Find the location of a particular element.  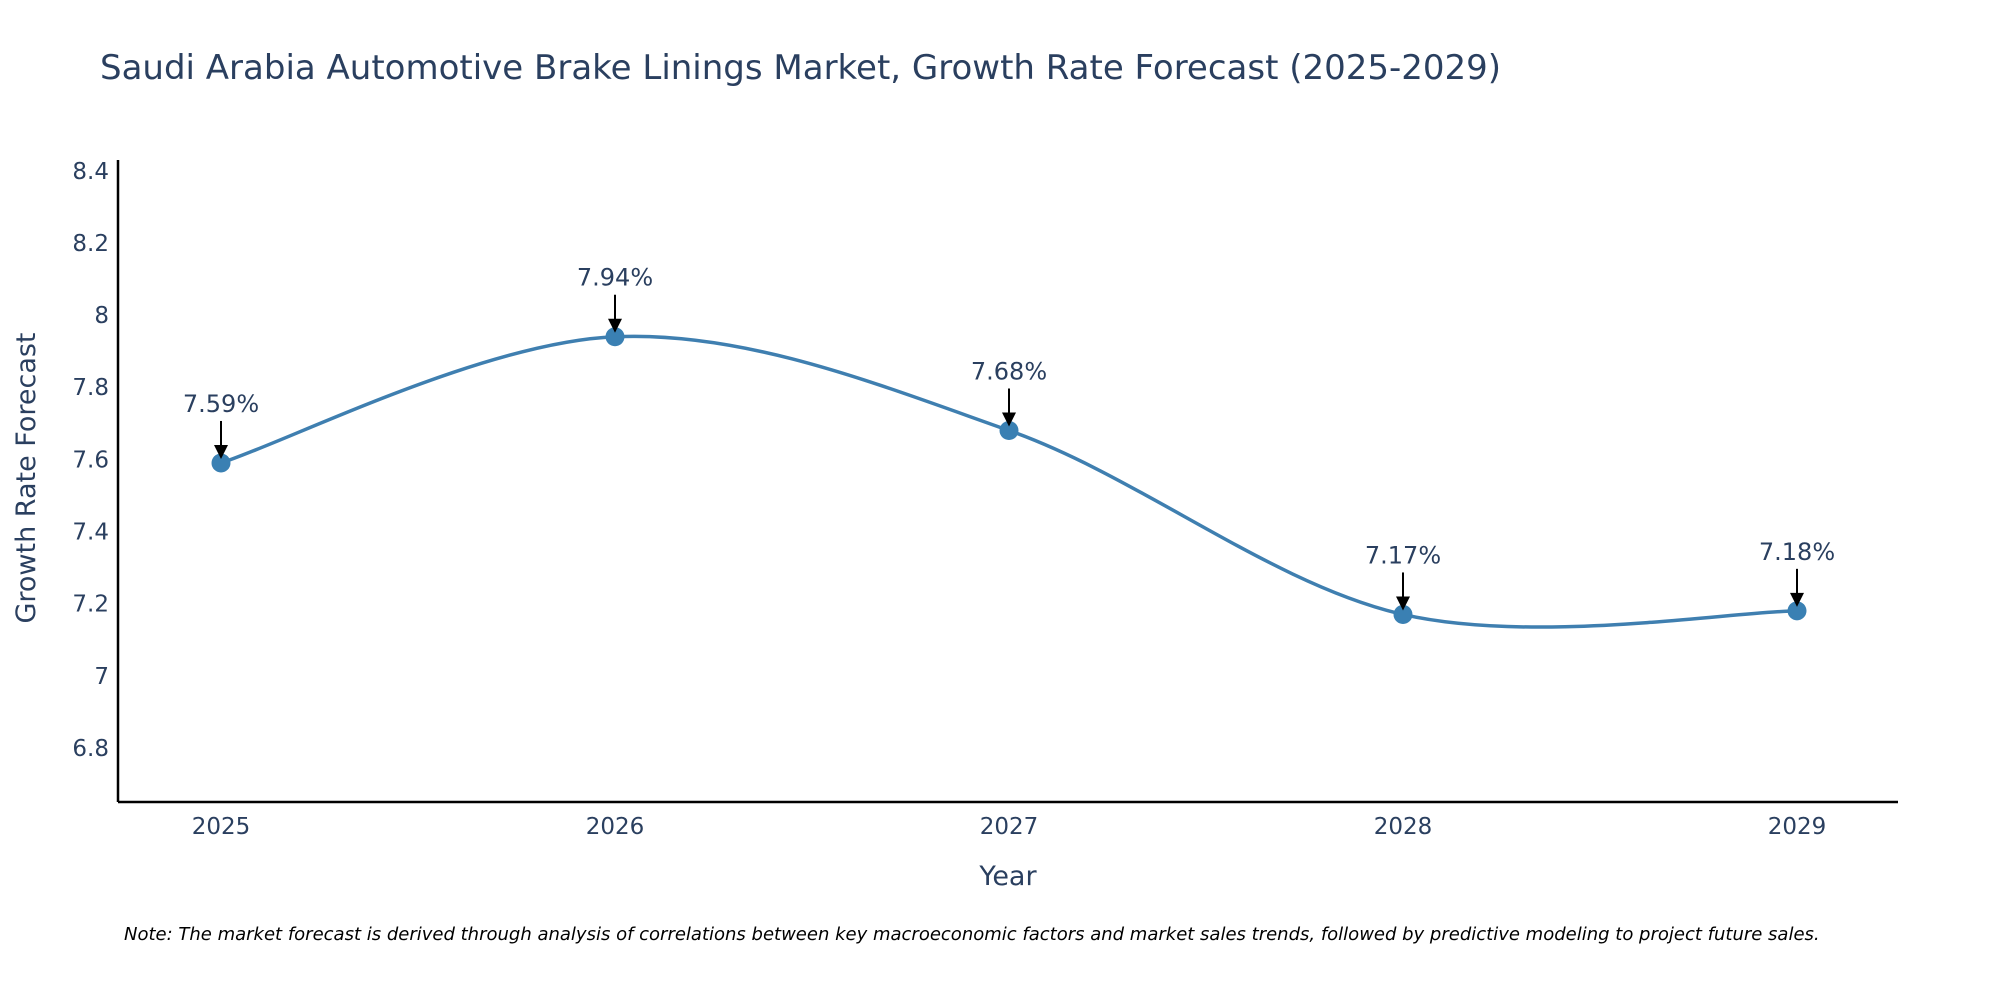

data-label: 7.94% is located at coordinates (615, 278).